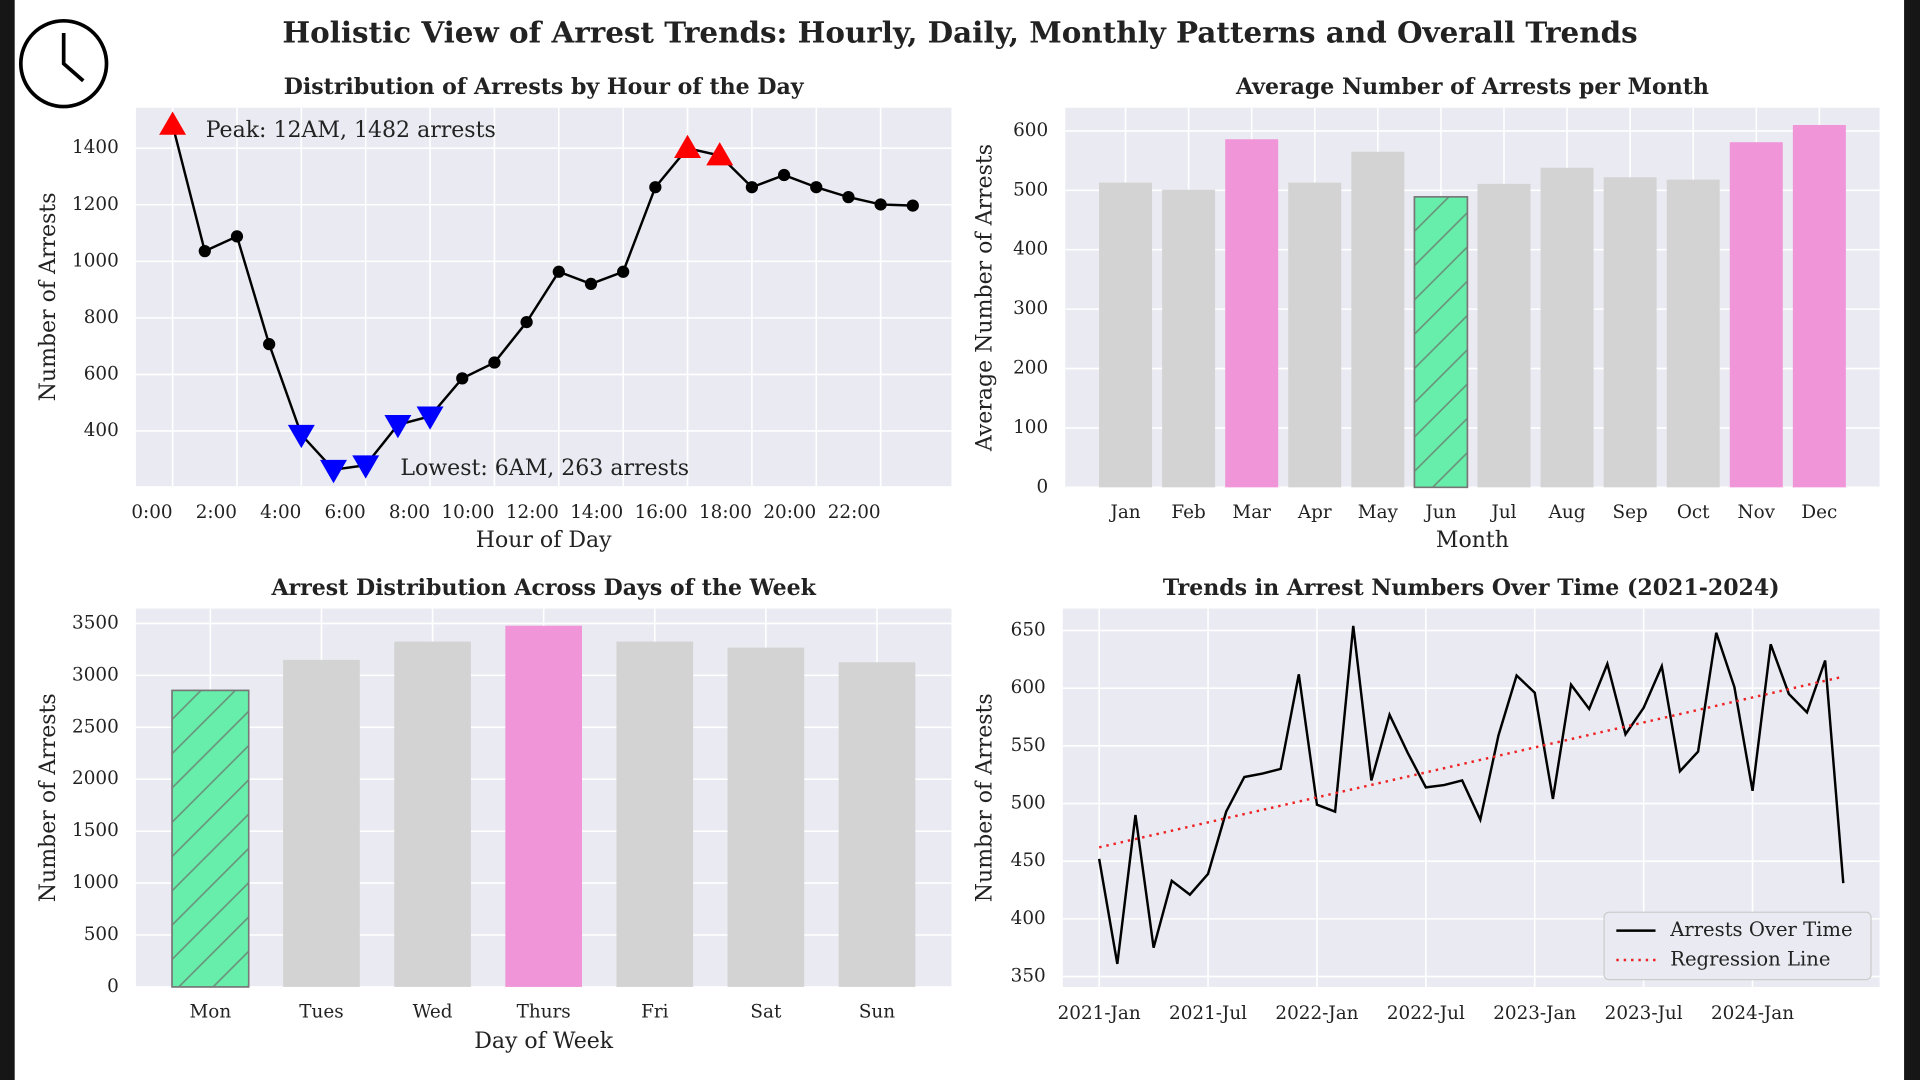 This screenshot has height=1080, width=1920. Describe the element at coordinates (544, 1012) in the screenshot. I see `x-tick-label: Thurs` at that location.